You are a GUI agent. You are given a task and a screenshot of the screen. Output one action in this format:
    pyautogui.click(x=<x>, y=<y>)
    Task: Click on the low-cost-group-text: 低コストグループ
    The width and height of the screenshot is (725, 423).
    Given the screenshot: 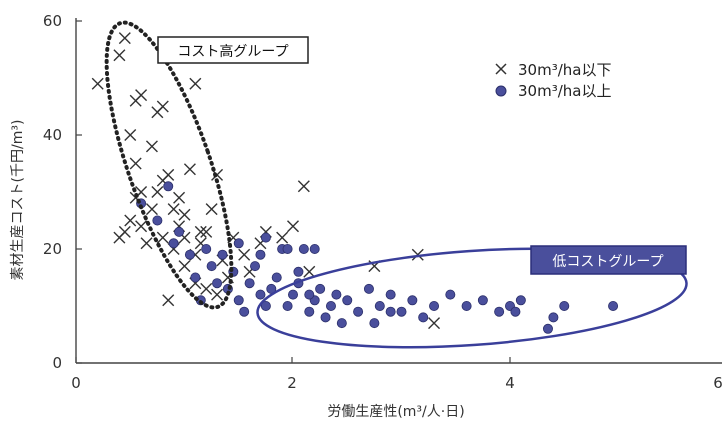 What is the action you would take?
    pyautogui.click(x=607, y=262)
    